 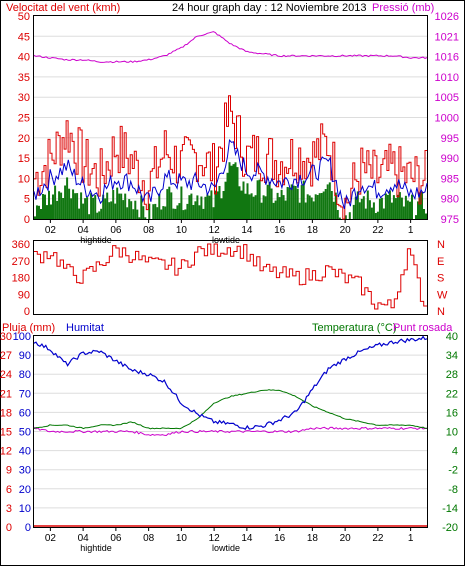 What do you see at coordinates (6, 356) in the screenshot?
I see `rain-y-tick-label: 27` at bounding box center [6, 356].